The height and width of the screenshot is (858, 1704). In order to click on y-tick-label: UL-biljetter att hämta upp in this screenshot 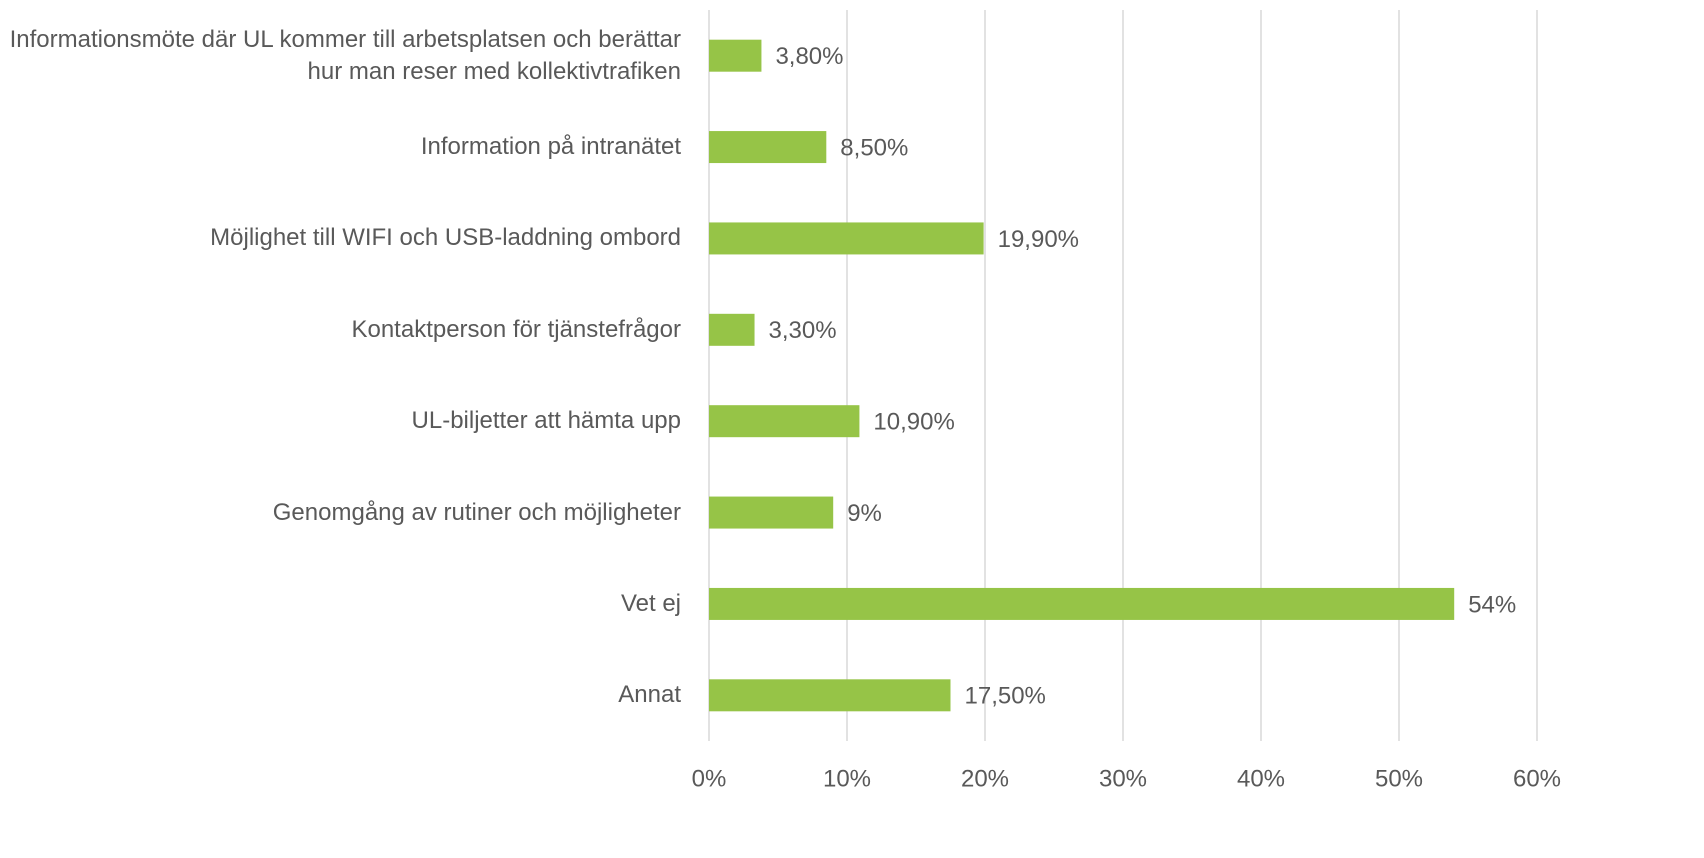, I will do `click(546, 421)`.